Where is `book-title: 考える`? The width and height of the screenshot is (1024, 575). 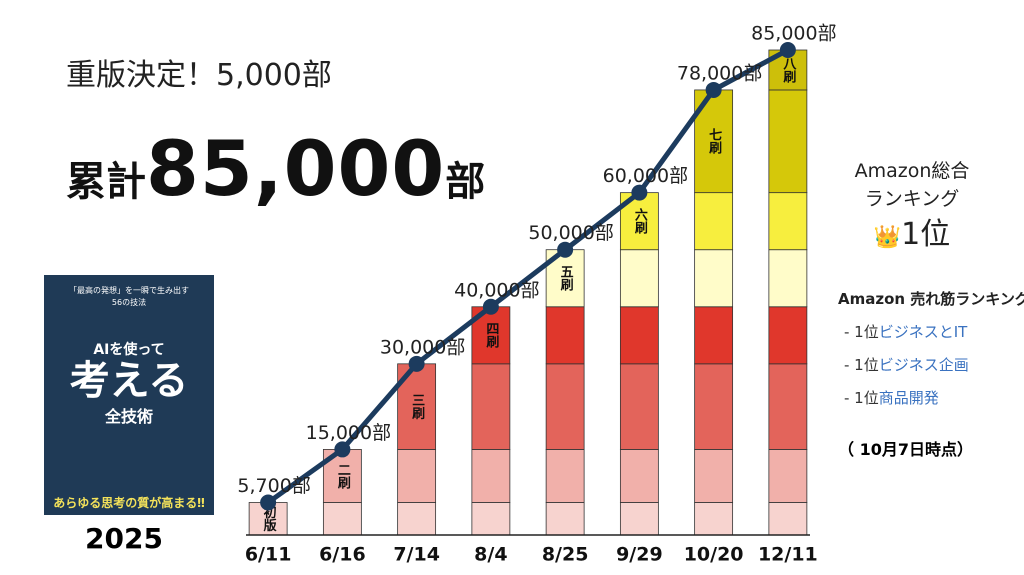 book-title: 考える is located at coordinates (129, 381).